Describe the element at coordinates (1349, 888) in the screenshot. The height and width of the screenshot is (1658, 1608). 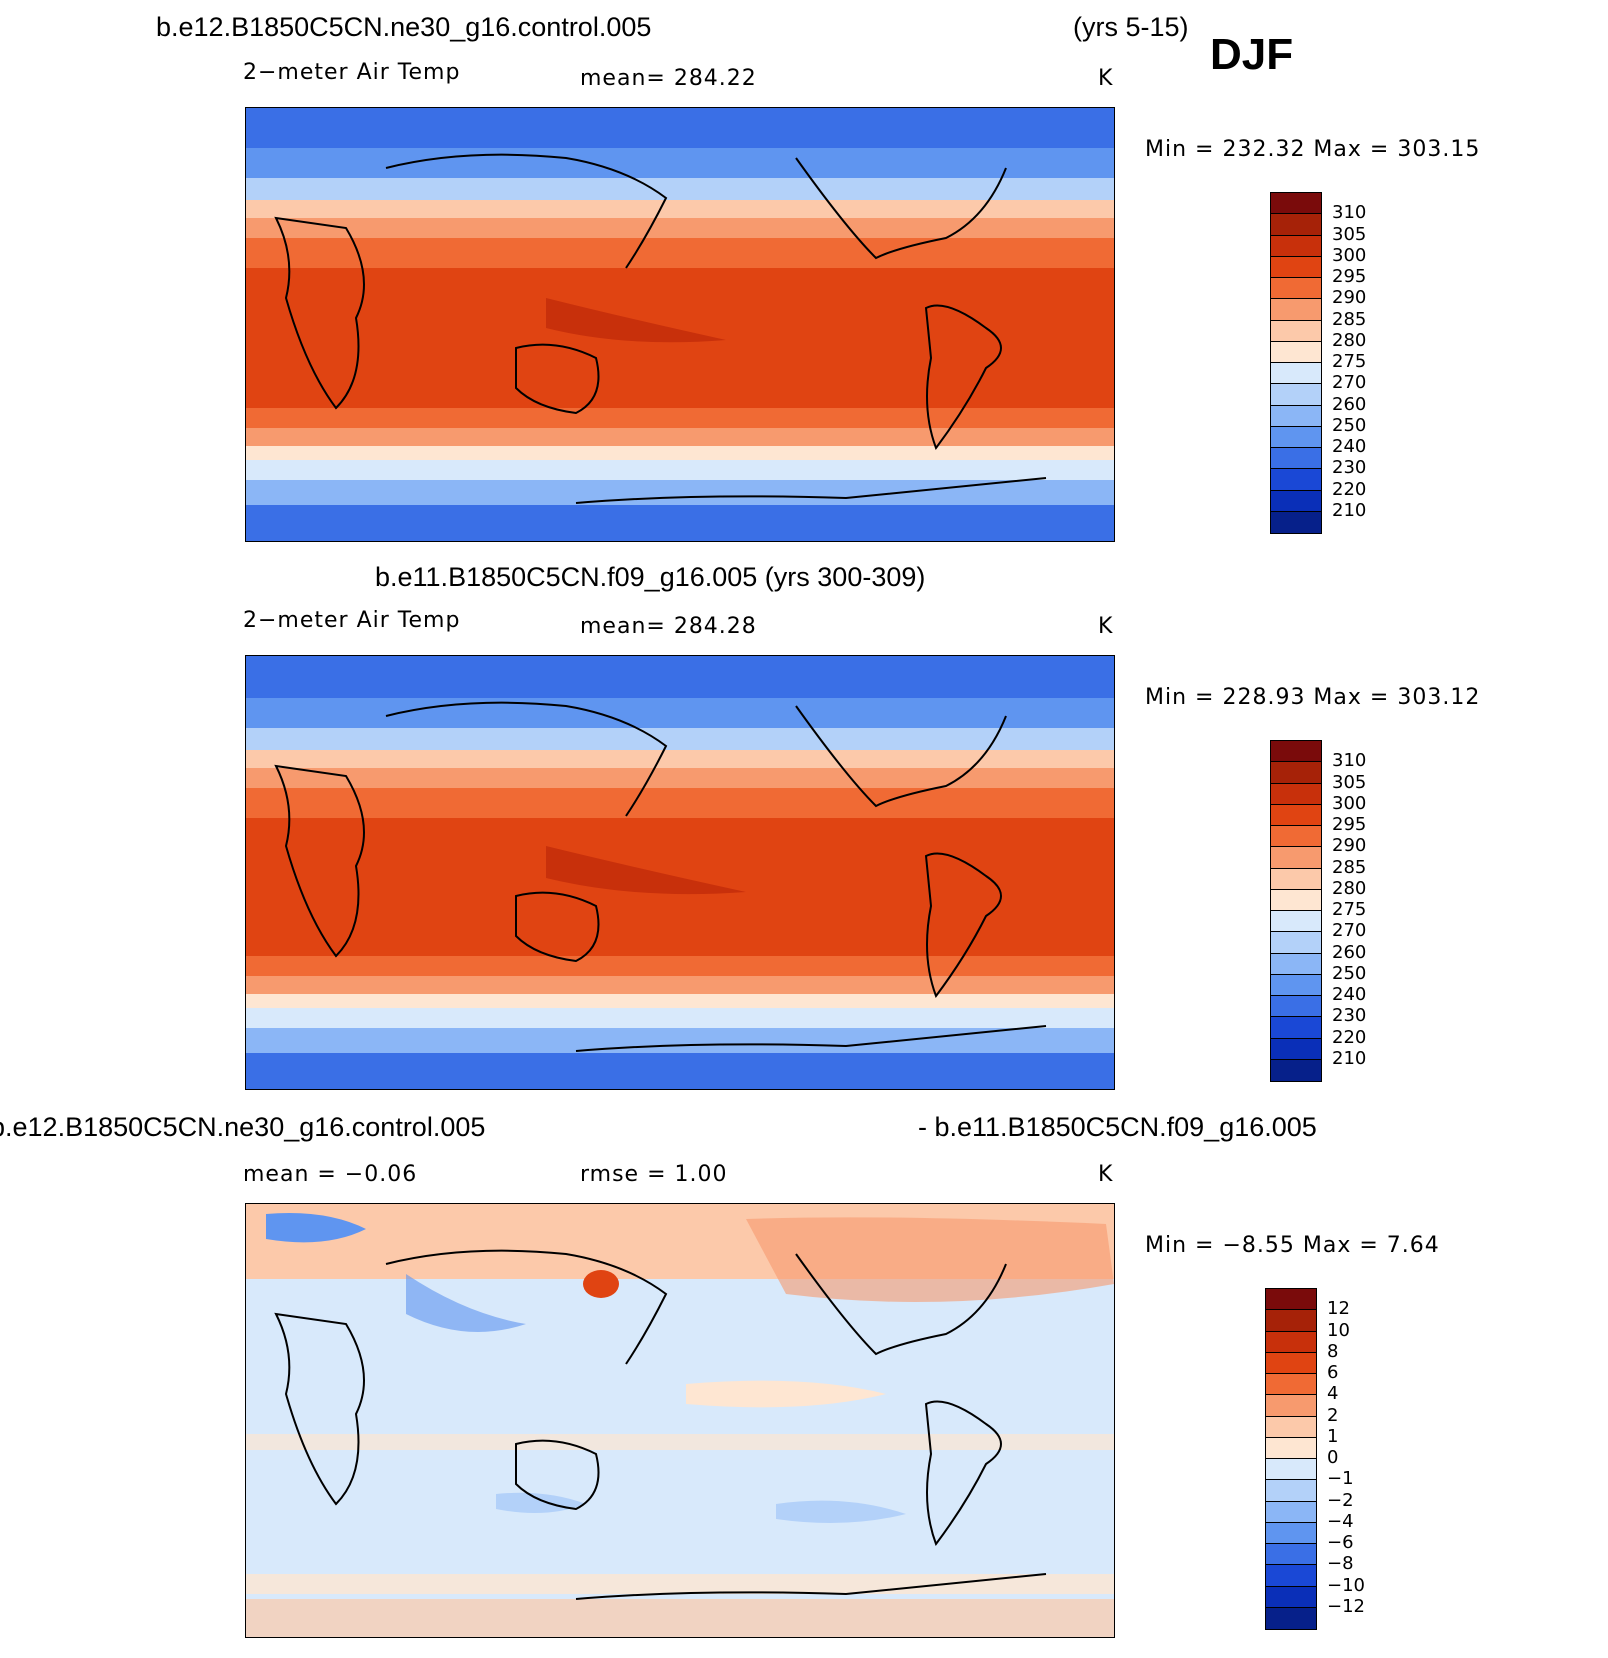
I see `panel2-colorbar-level: 280` at that location.